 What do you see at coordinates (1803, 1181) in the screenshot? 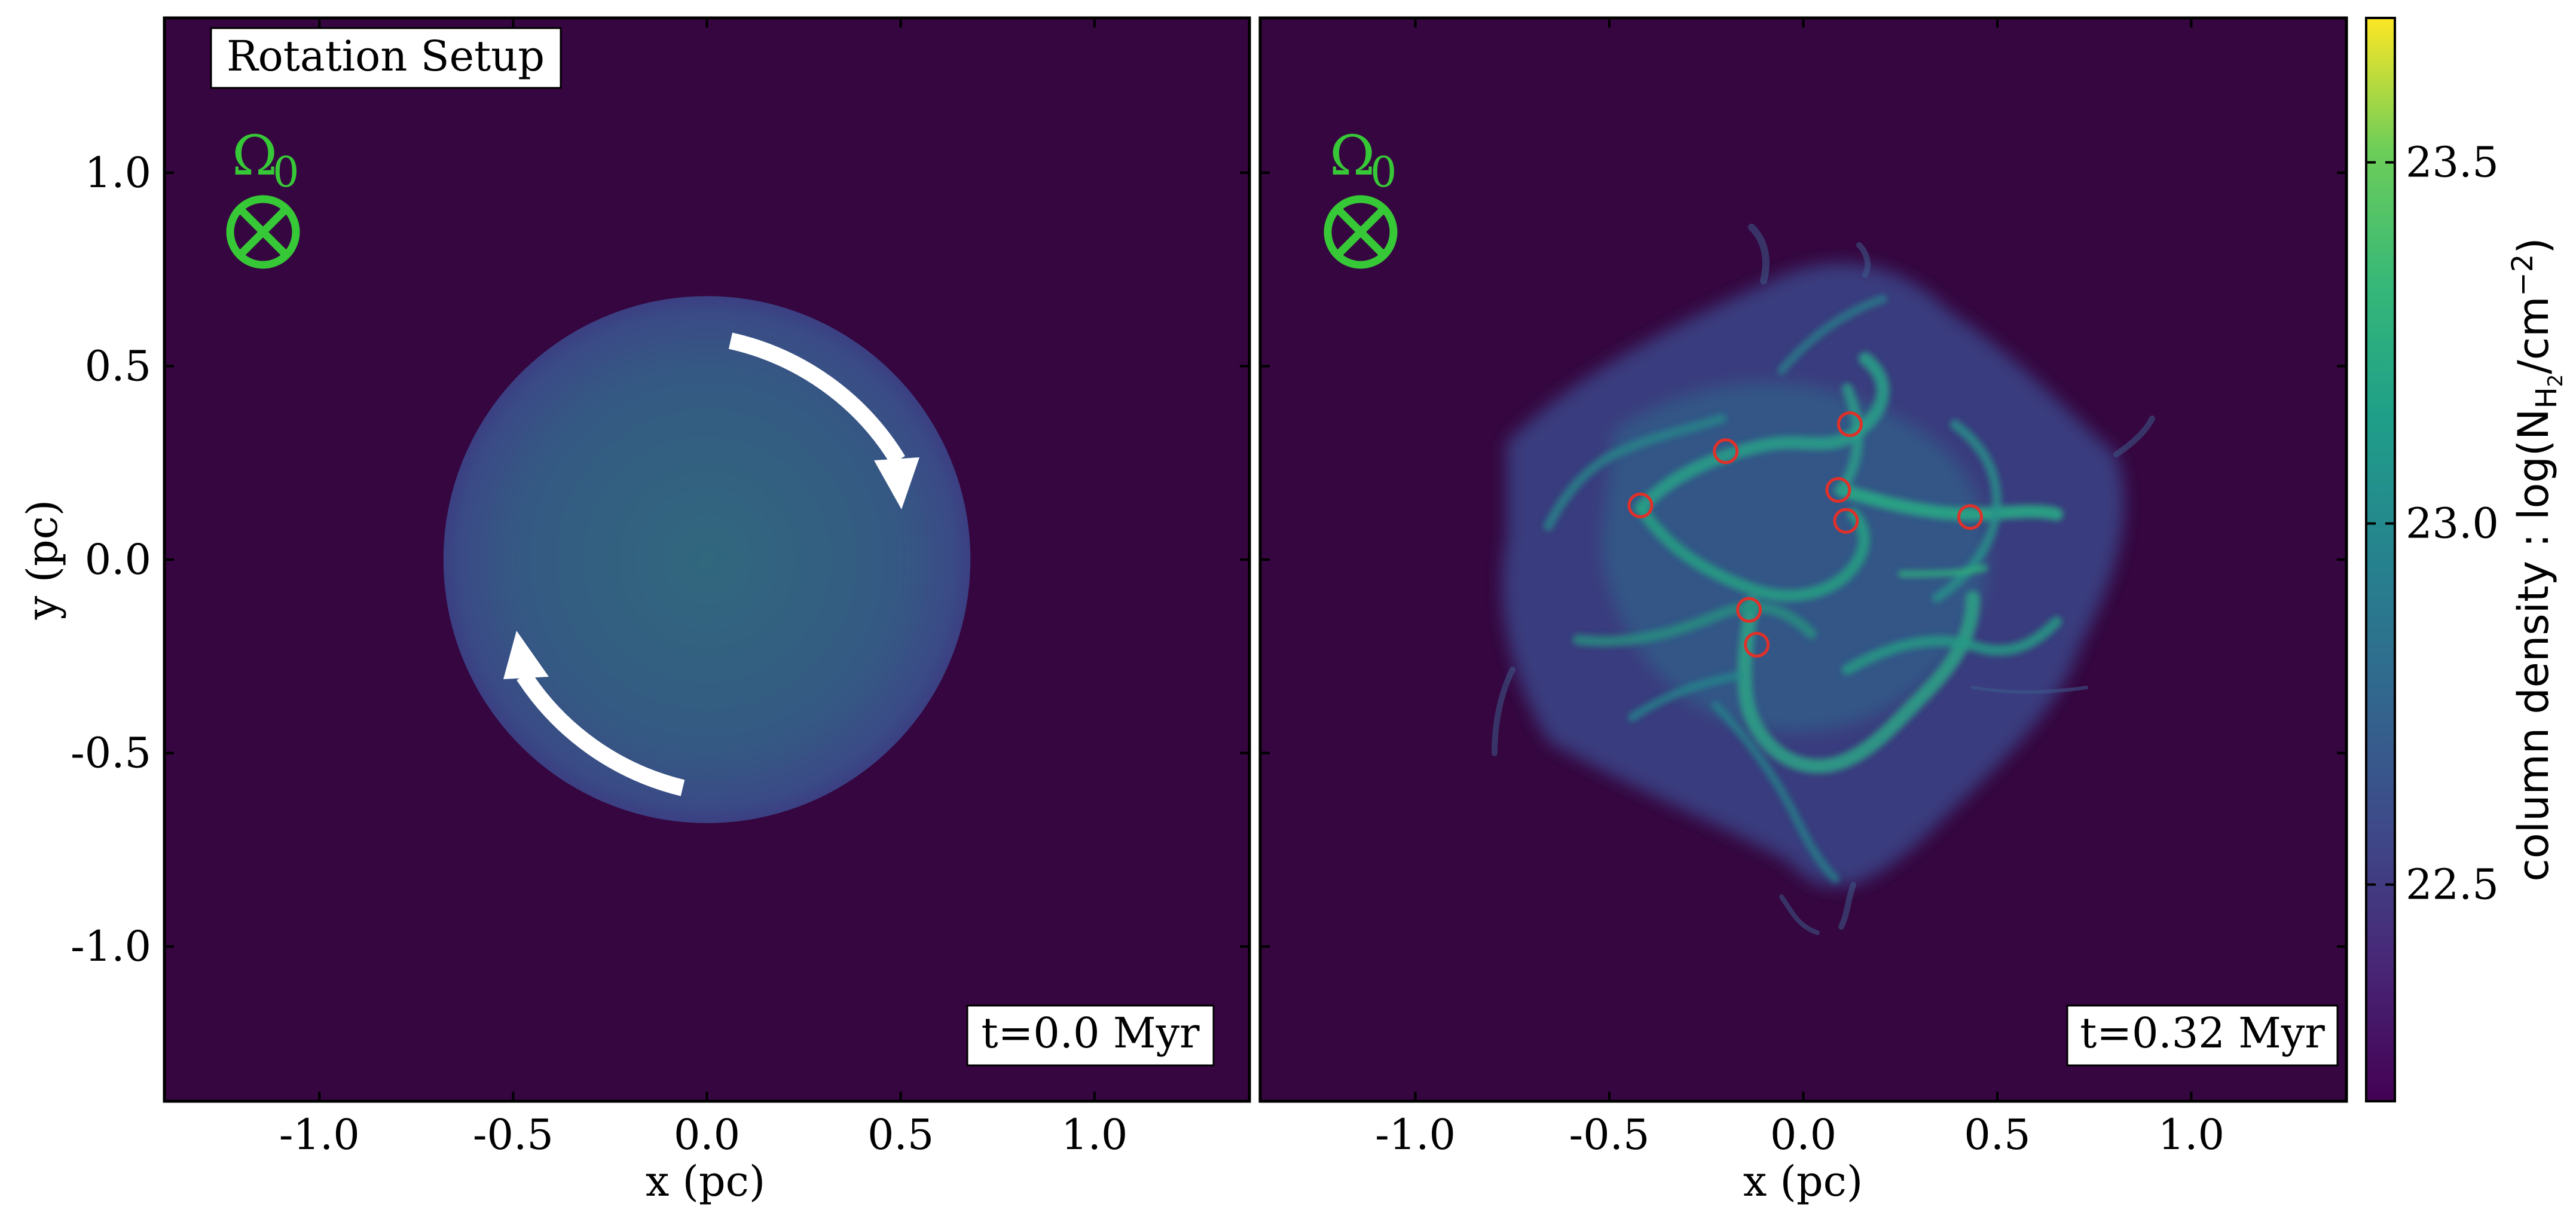
I see `x-axis-title-right: x (pc)` at bounding box center [1803, 1181].